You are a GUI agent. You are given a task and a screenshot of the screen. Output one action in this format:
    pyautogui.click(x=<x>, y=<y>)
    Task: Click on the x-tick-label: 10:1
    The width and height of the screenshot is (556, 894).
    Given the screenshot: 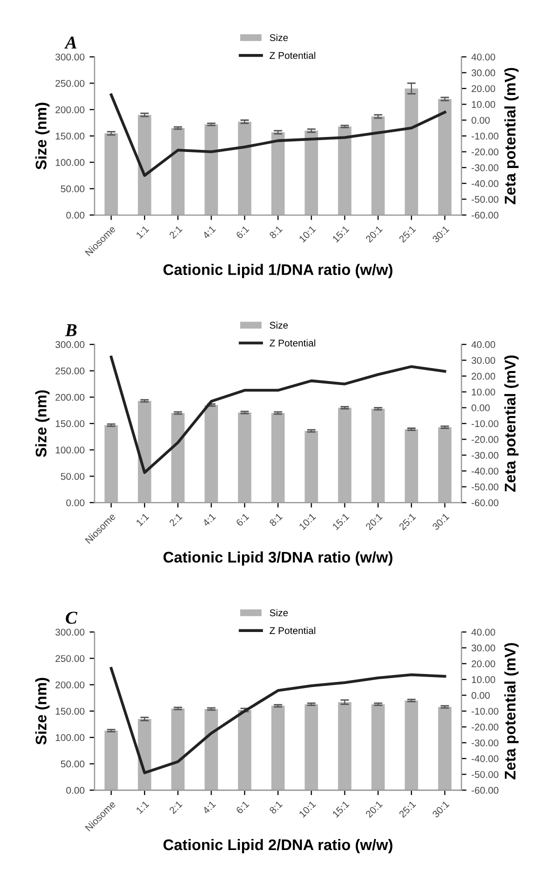 What is the action you would take?
    pyautogui.click(x=307, y=809)
    